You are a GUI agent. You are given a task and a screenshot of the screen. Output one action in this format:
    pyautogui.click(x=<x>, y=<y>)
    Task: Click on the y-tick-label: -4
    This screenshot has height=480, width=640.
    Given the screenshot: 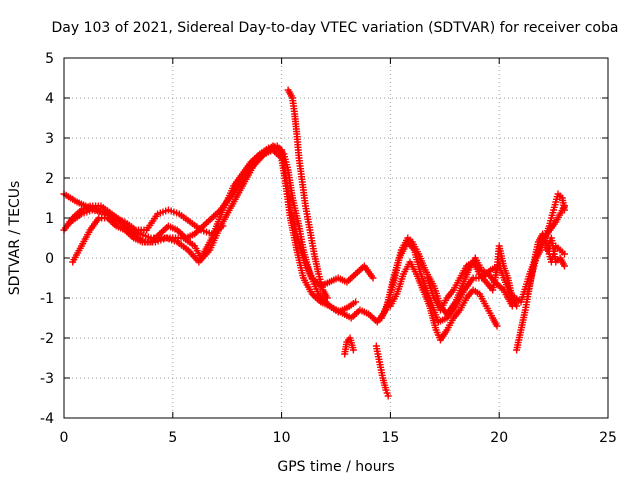 What is the action you would take?
    pyautogui.click(x=47, y=419)
    